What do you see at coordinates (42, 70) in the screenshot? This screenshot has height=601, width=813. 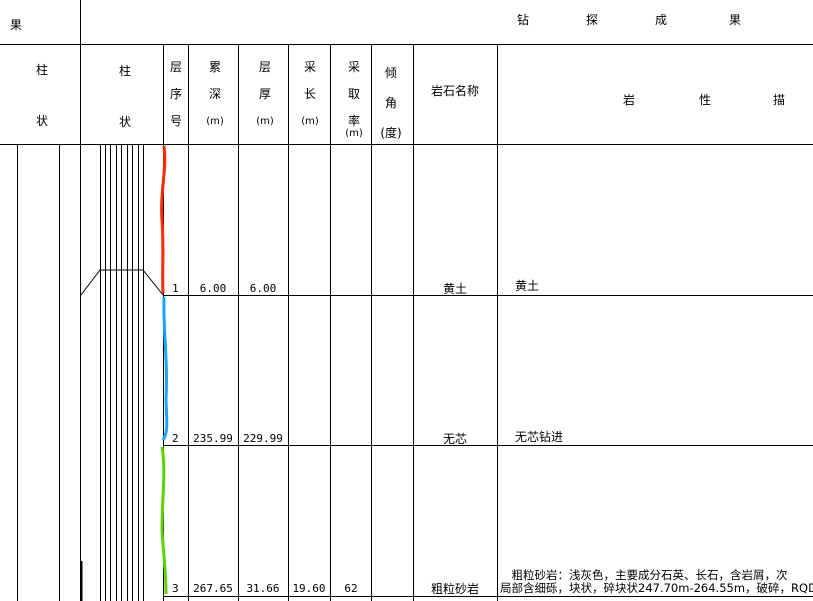 I see `col1-header: 柱` at bounding box center [42, 70].